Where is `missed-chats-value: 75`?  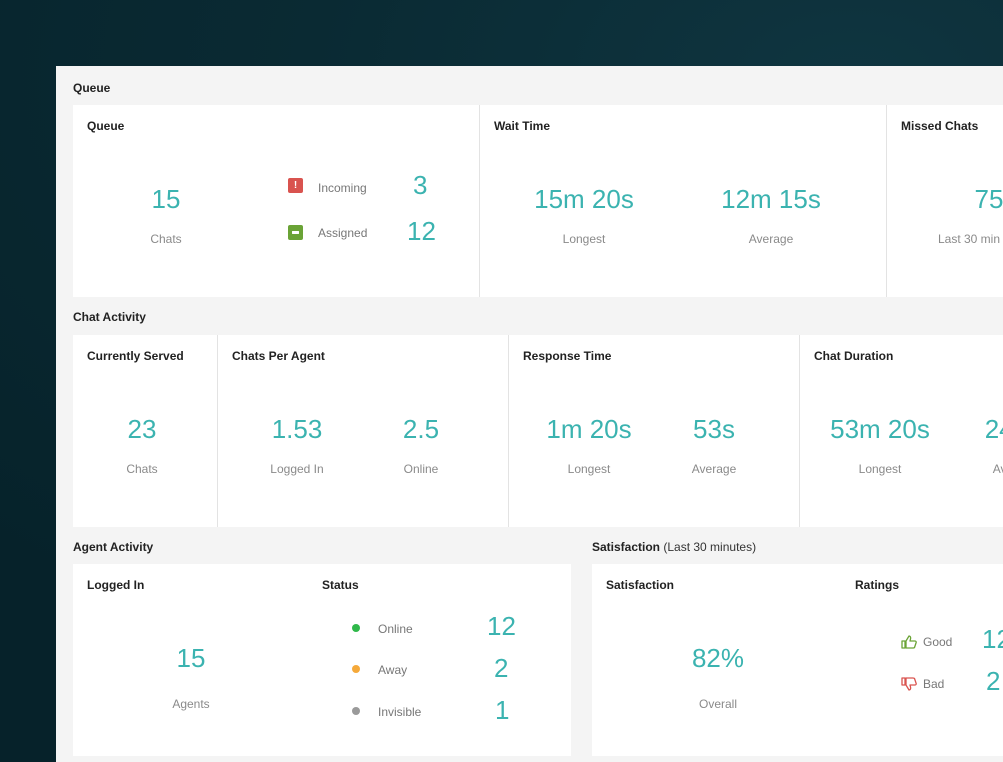
missed-chats-value: 75 is located at coordinates (988, 199).